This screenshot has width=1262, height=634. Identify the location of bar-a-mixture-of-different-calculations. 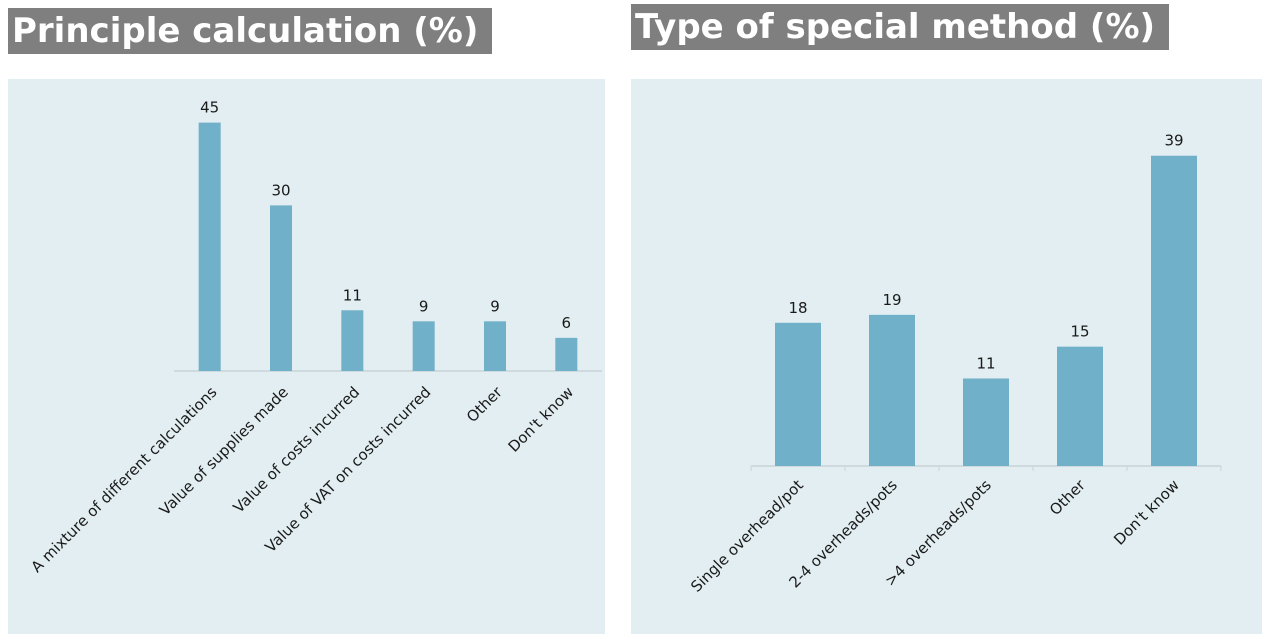
(209, 246).